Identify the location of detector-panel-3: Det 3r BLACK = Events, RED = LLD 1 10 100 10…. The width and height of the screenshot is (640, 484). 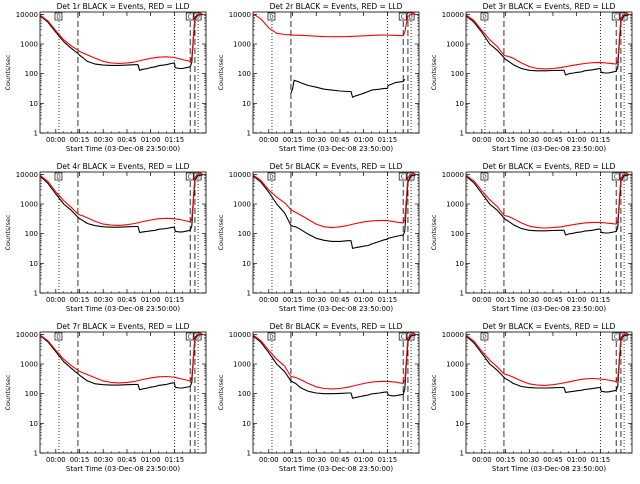
(532, 80).